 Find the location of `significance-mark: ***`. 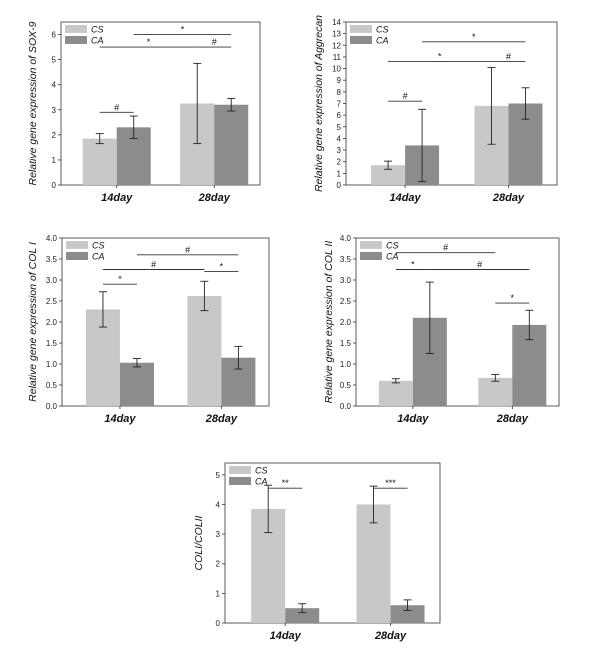

significance-mark: *** is located at coordinates (390, 483).